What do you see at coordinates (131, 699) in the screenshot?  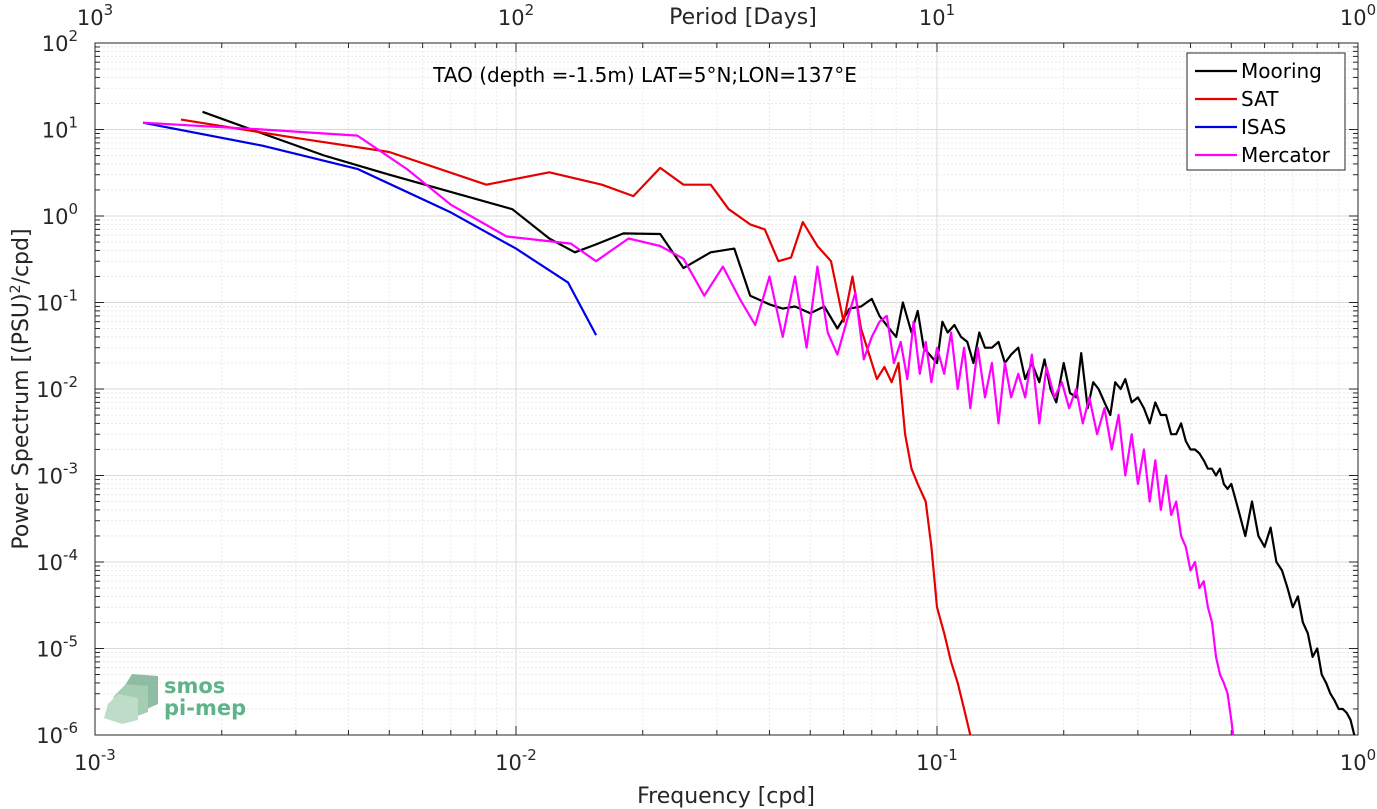 I see `smos-logo-mark` at bounding box center [131, 699].